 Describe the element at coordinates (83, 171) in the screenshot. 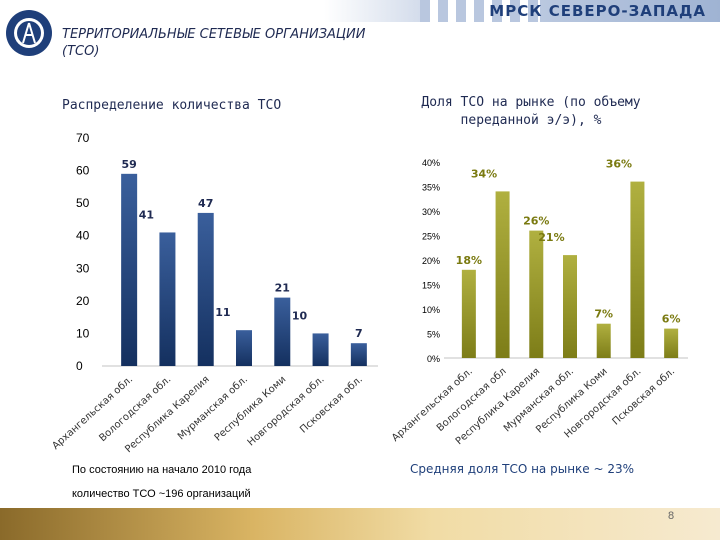

I see `y-tick-label: 60` at that location.